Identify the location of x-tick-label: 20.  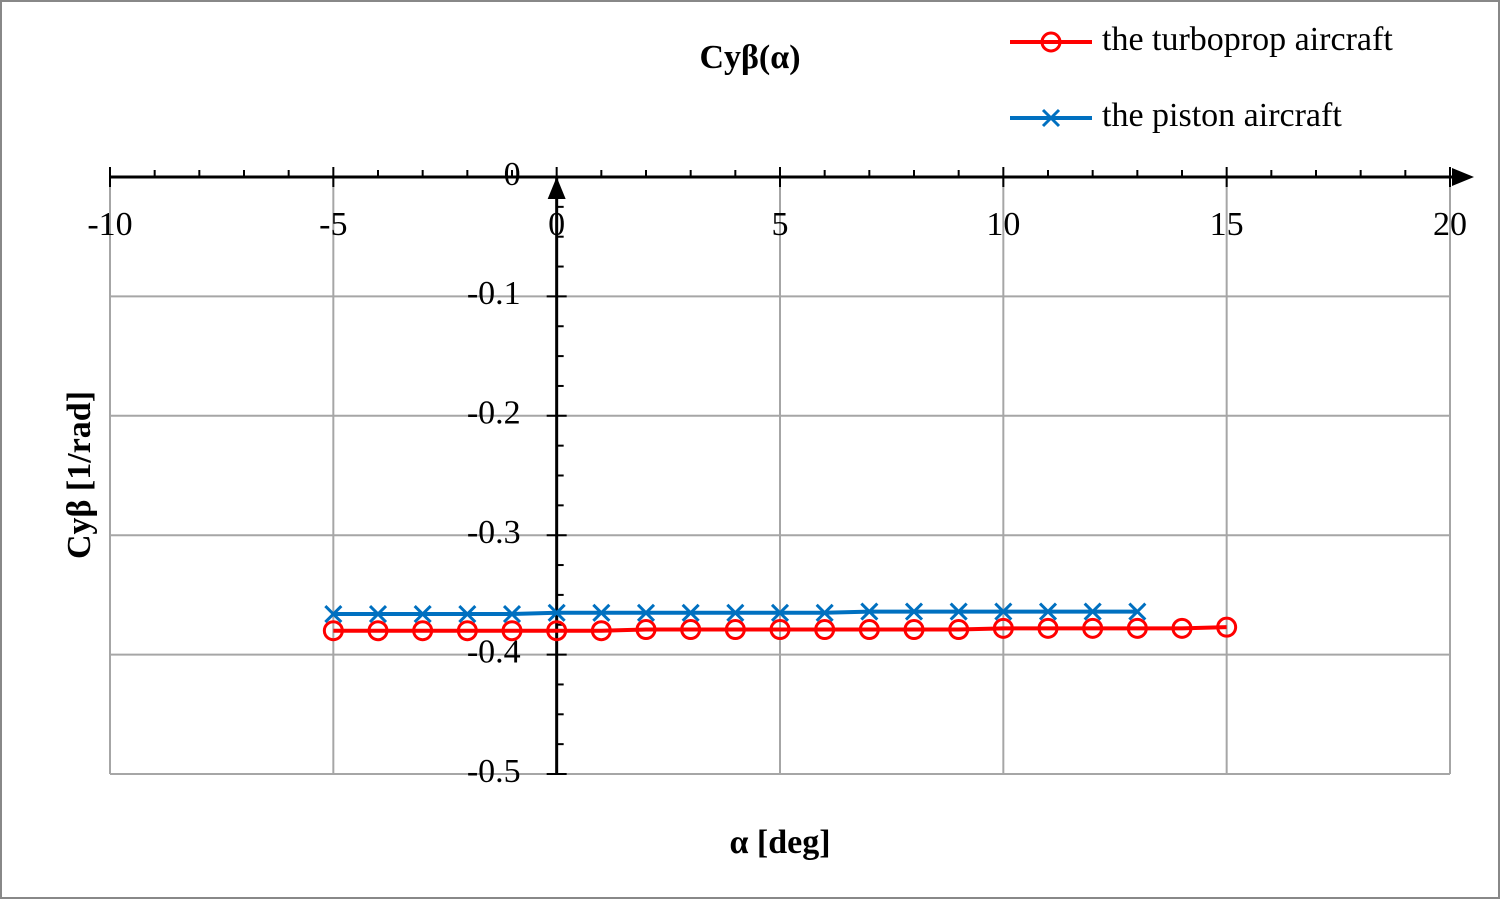
(1450, 224).